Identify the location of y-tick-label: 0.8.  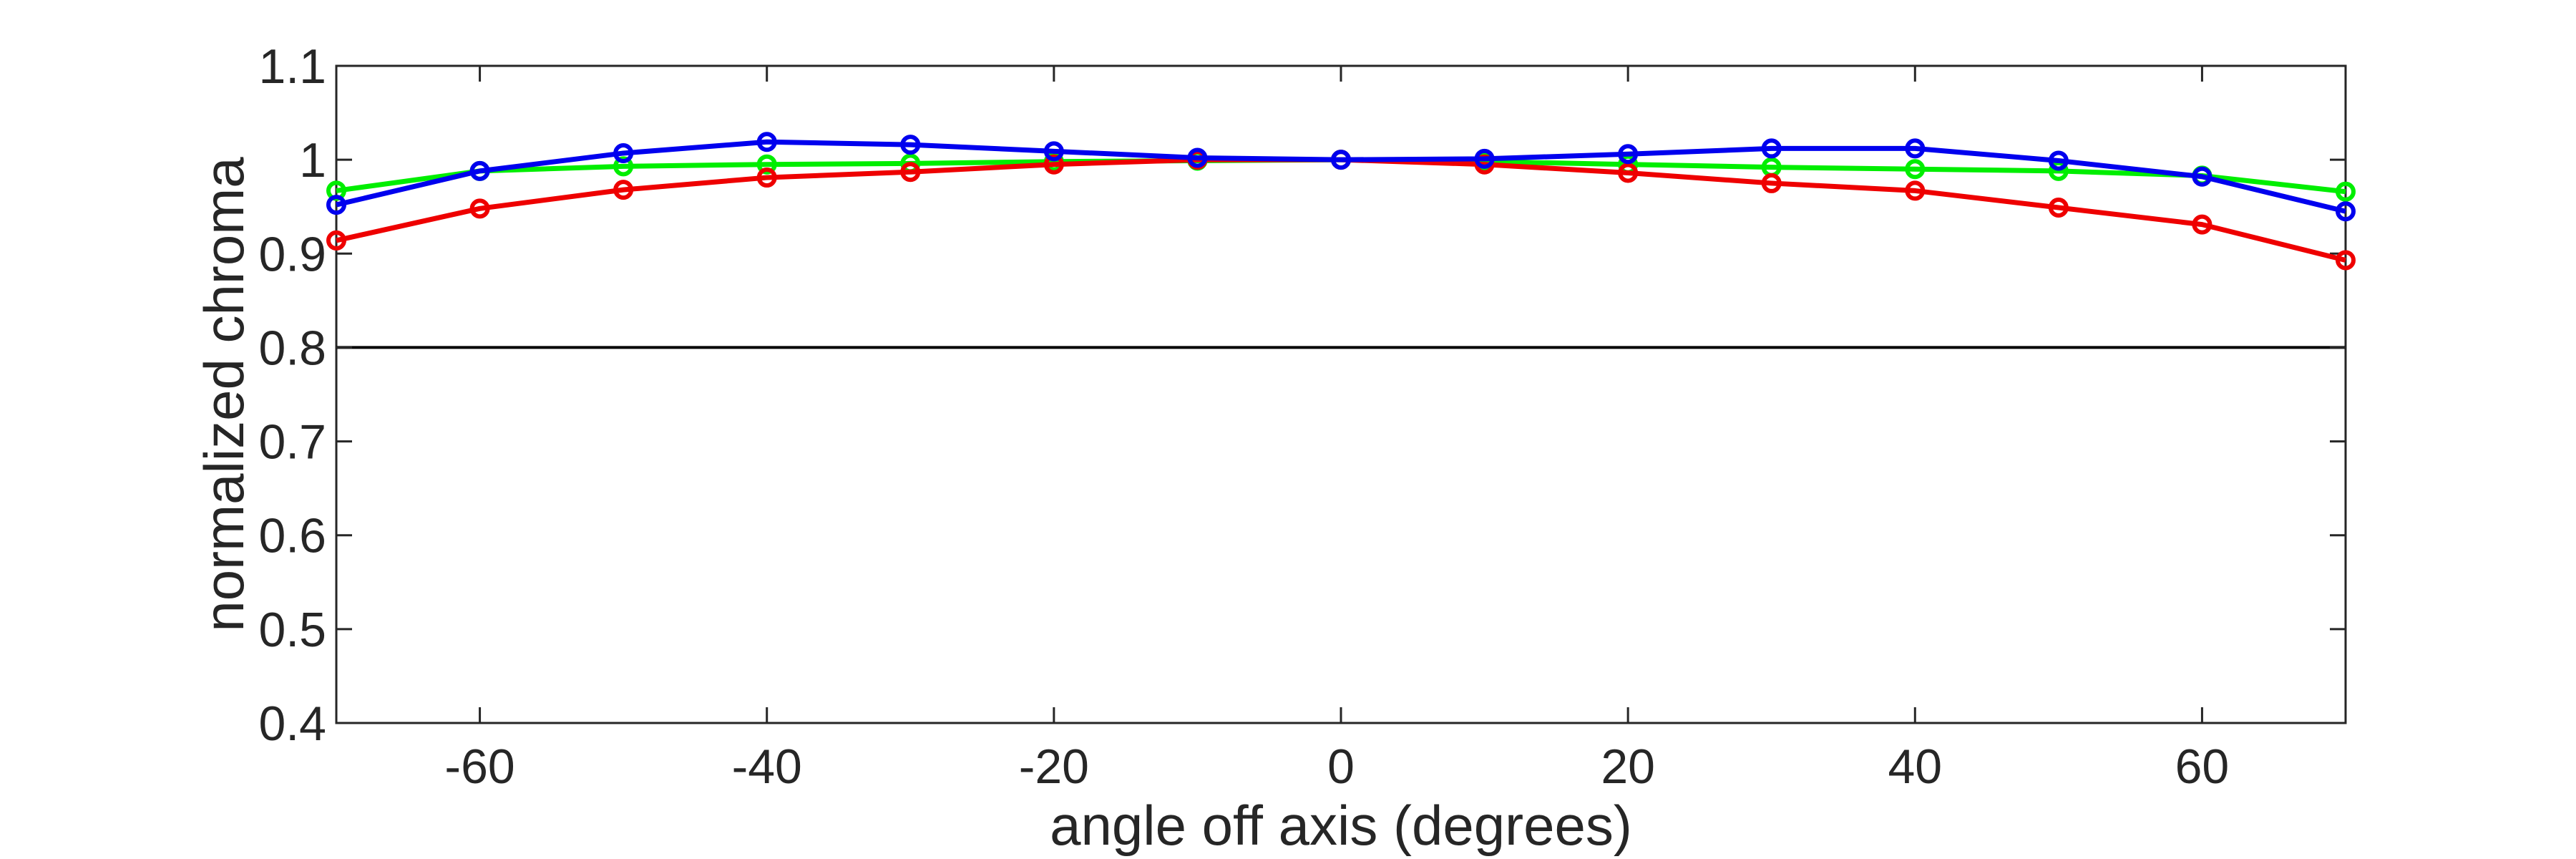
(292, 348).